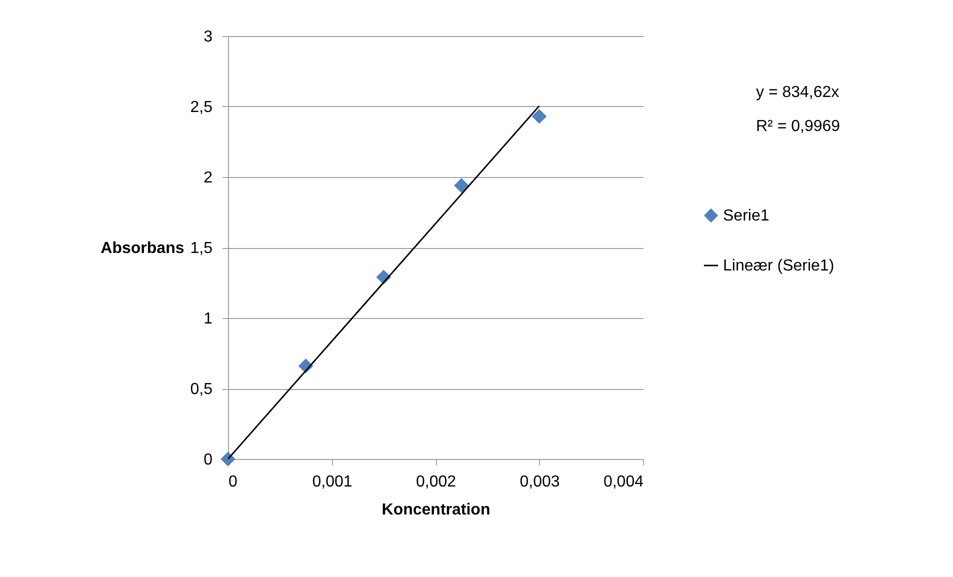  I want to click on legend-label: Lineær (Serie1), so click(778, 266).